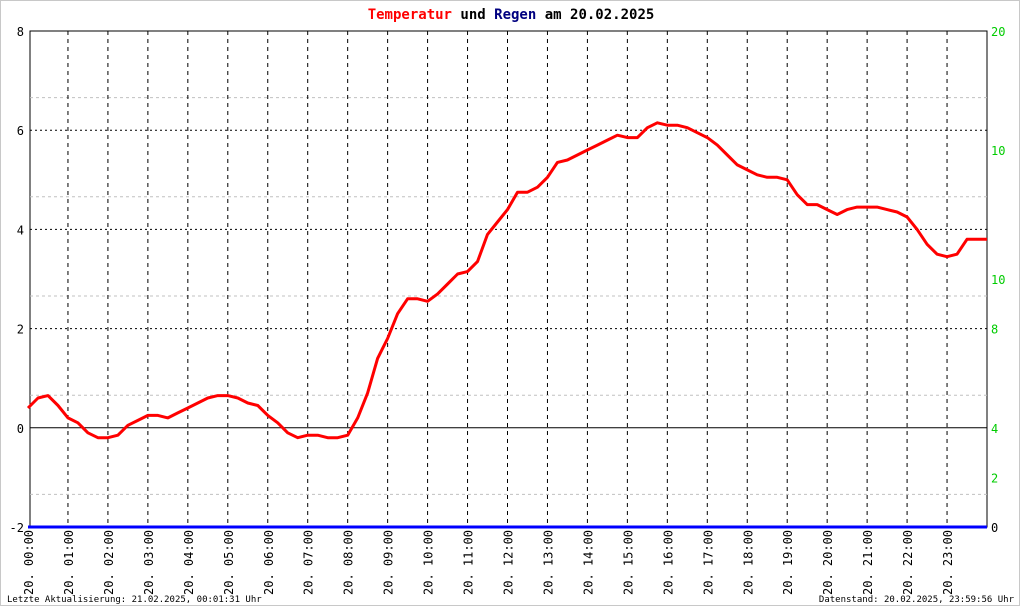 Image resolution: width=1020 pixels, height=607 pixels. I want to click on x-tick-label: 20. 15:00, so click(628, 562).